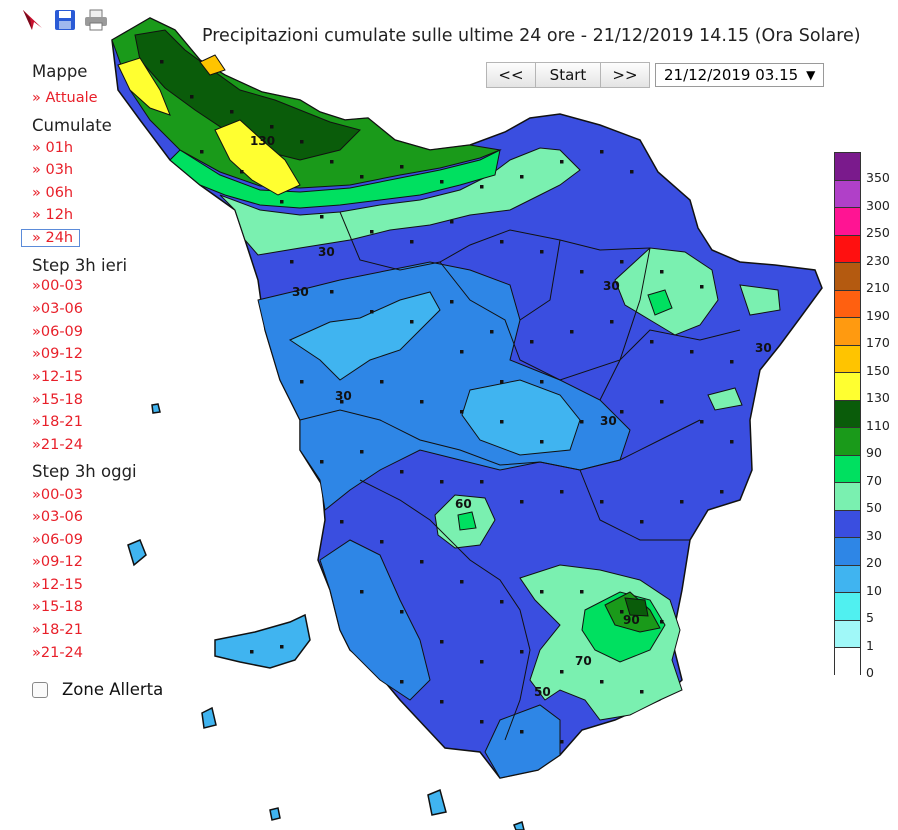  I want to click on band-20-se, so click(522, 741).